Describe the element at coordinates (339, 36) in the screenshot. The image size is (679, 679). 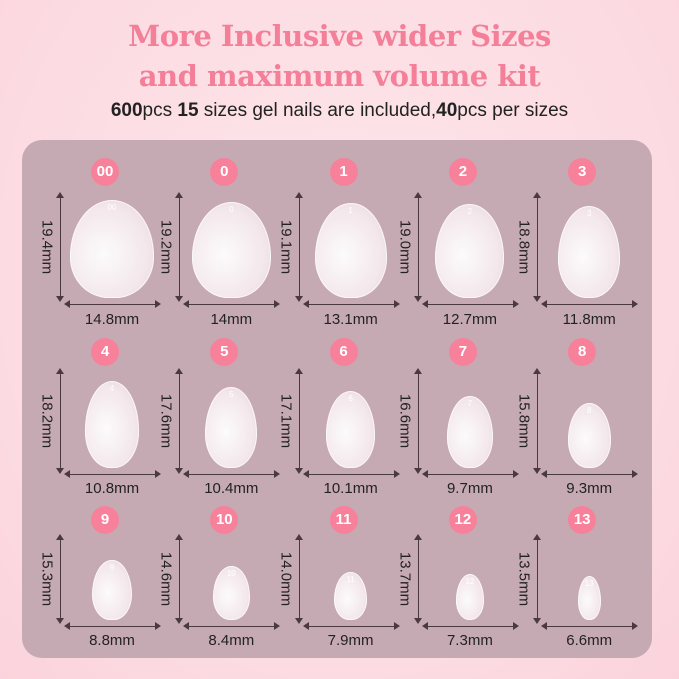
I see `headline-line-1: More Inclusive wider Sizes` at that location.